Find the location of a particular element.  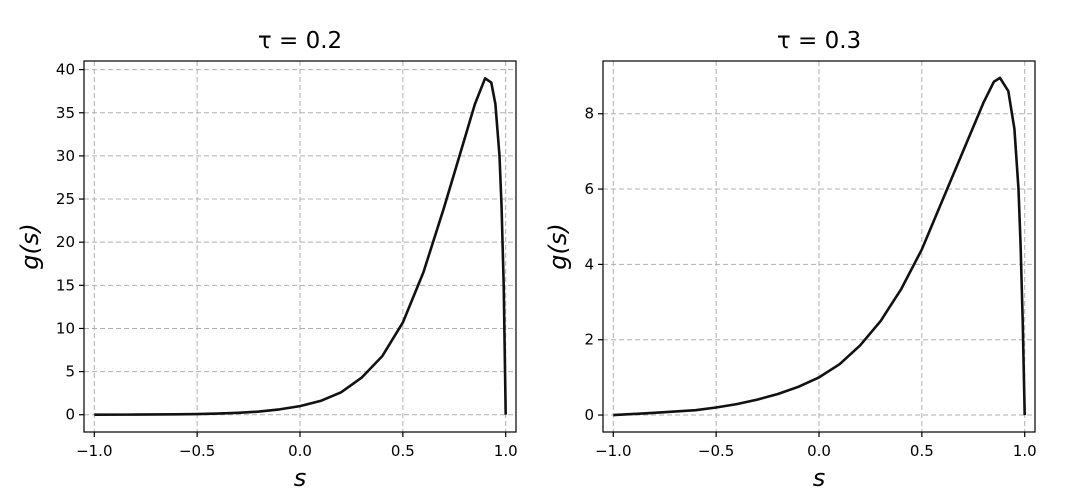

chart-title: τ = 0.2 is located at coordinates (300, 41).